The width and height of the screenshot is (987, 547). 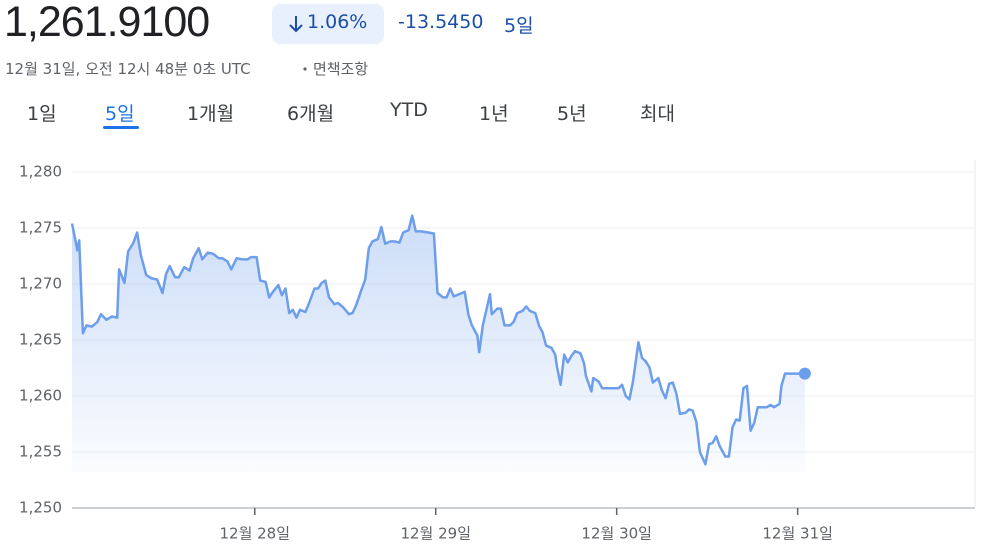 I want to click on range-tab: 1일, so click(x=42, y=114).